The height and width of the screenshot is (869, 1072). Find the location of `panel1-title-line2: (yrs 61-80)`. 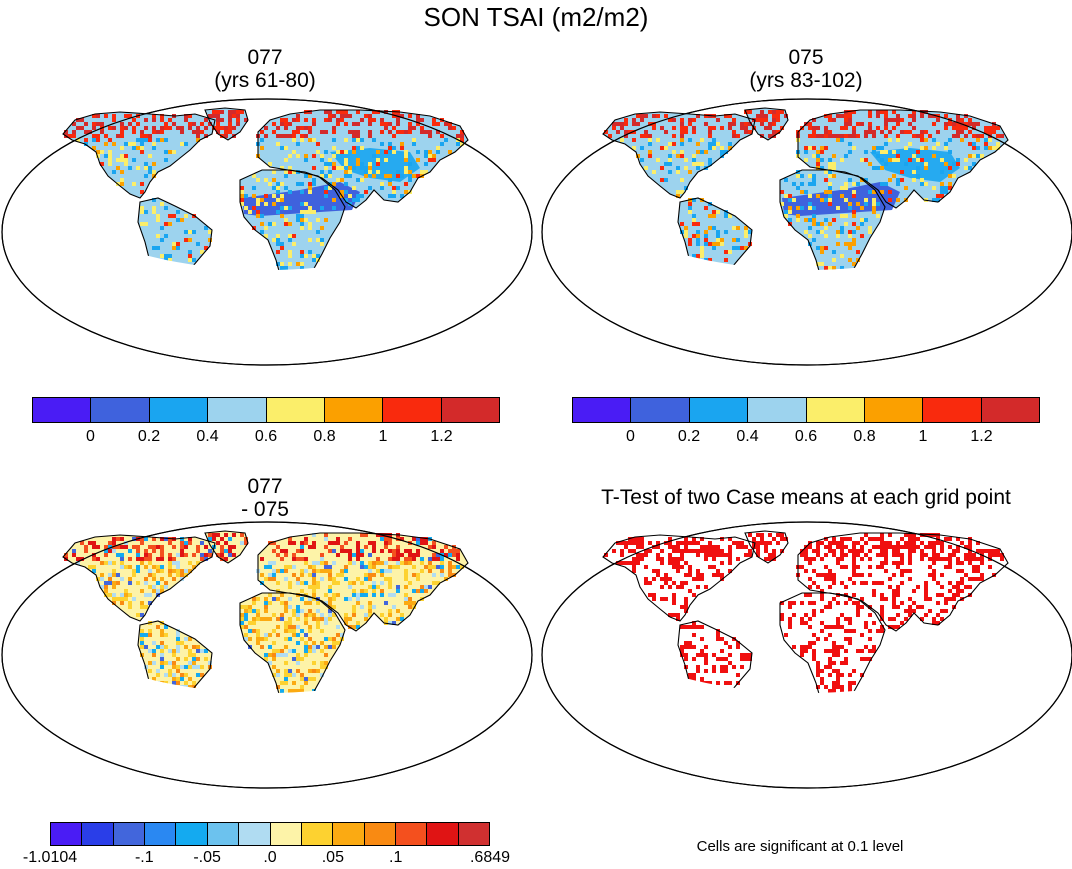

panel1-title-line2: (yrs 61-80) is located at coordinates (265, 80).